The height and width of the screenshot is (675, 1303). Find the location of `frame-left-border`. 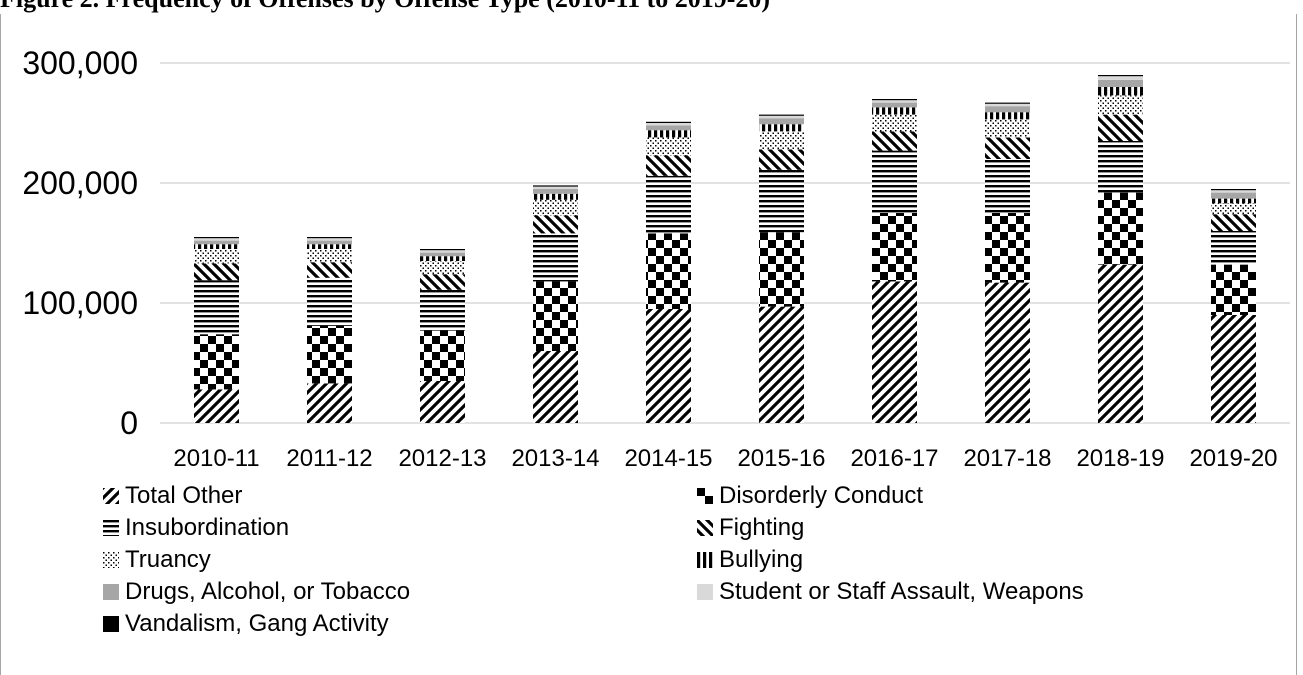

frame-left-border is located at coordinates (0, 344).